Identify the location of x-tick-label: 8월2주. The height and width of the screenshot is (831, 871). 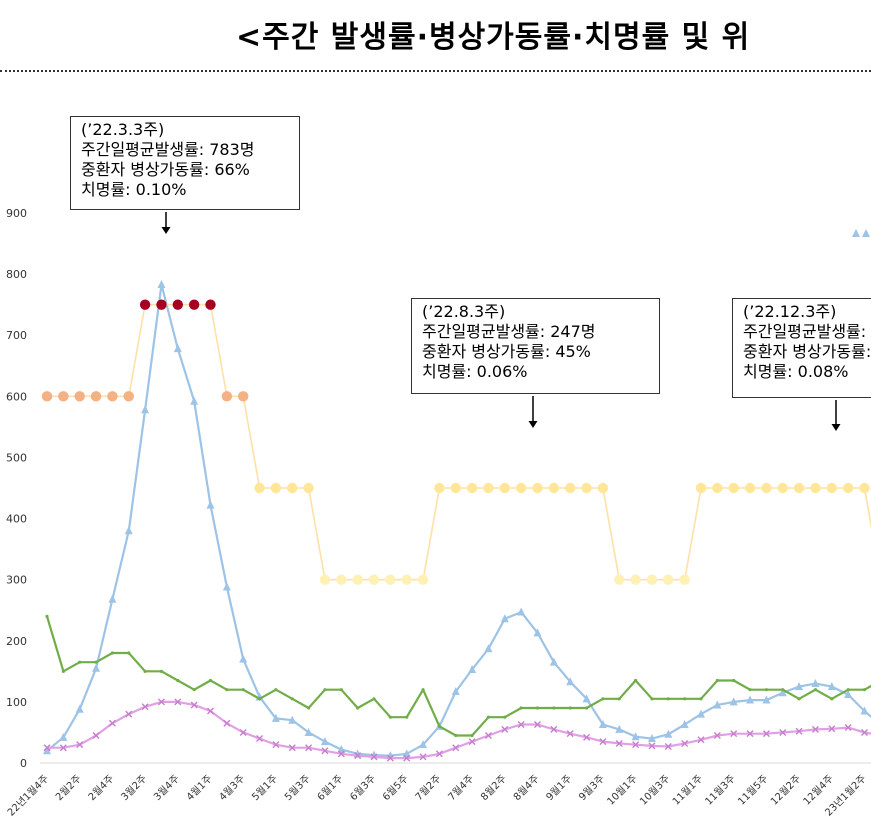
(493, 788).